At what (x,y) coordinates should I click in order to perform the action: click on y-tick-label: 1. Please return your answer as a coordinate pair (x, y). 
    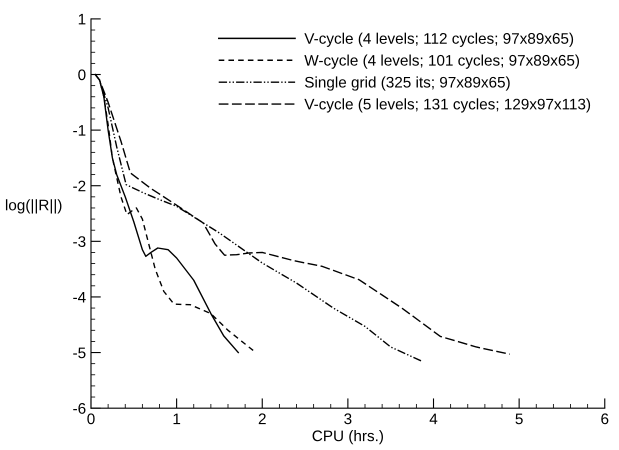
    Looking at the image, I should click on (82, 19).